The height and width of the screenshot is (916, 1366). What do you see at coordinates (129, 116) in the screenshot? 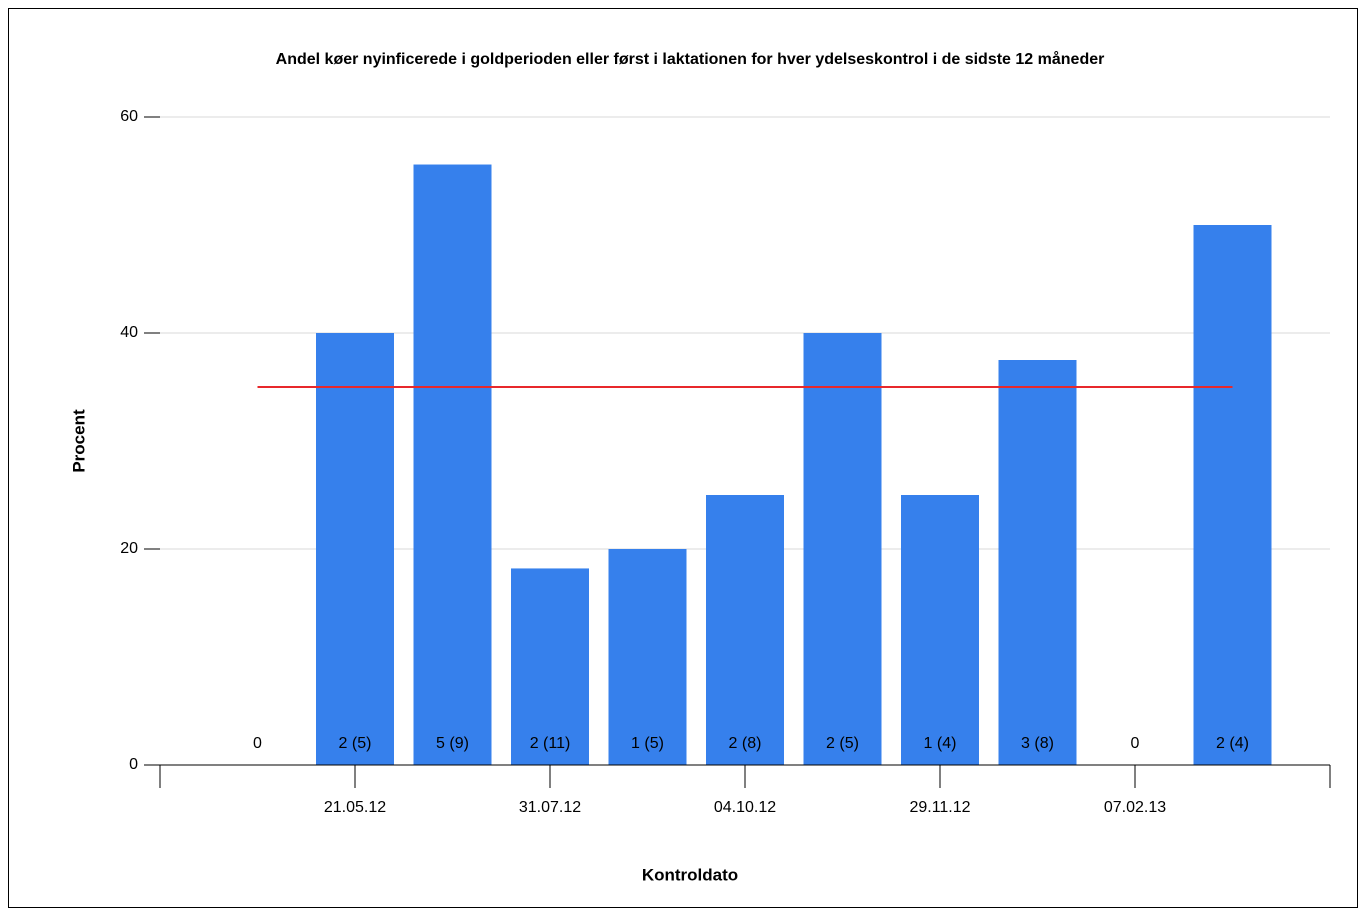
I see `y-tick-label: 60` at bounding box center [129, 116].